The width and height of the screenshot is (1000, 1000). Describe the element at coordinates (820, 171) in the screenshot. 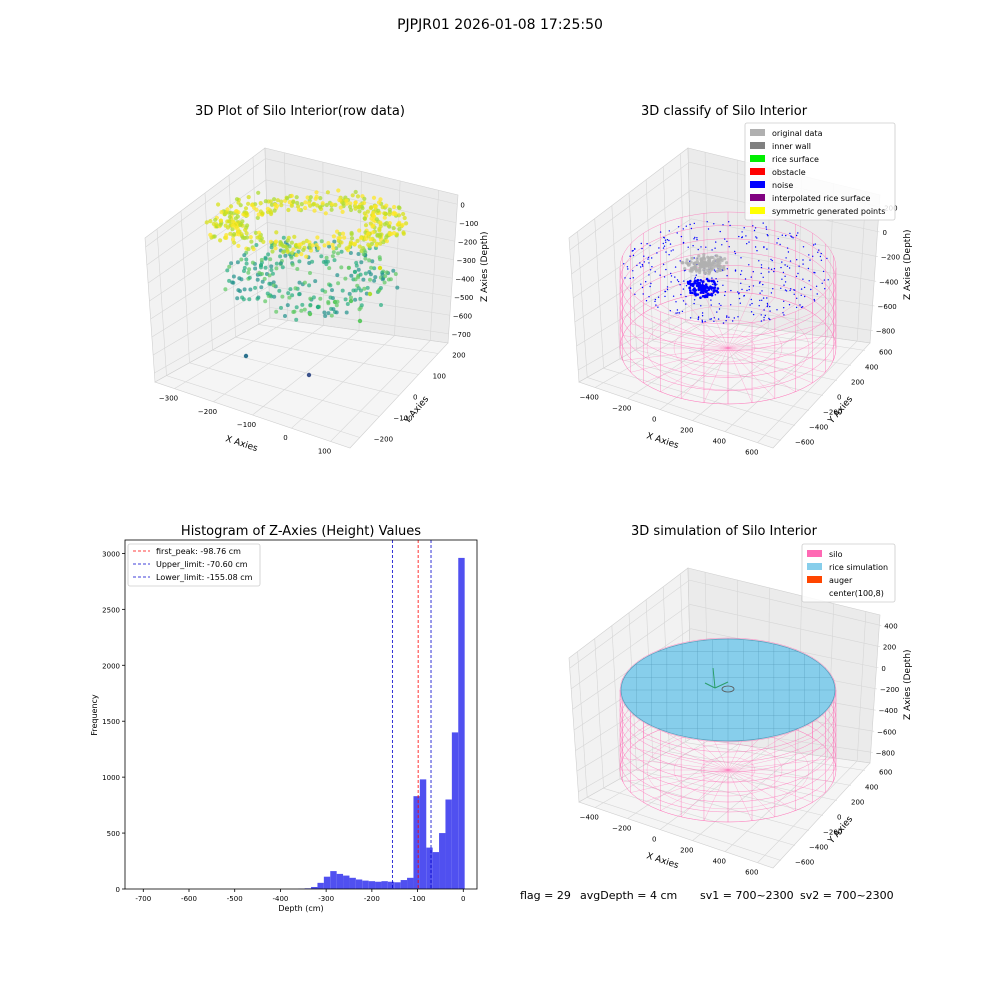

I see `plot2-legend-frame` at that location.